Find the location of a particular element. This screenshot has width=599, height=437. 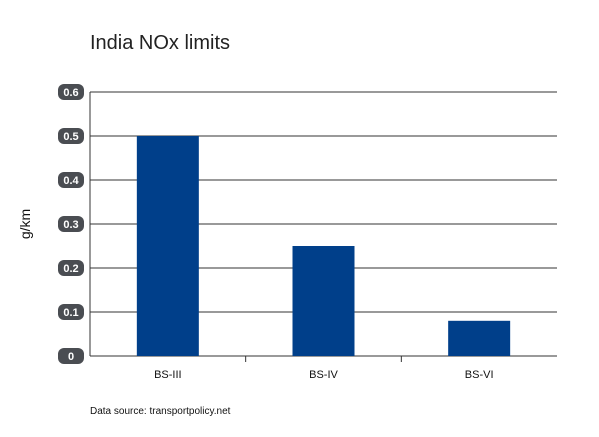

y-tick-label: 0 is located at coordinates (71, 357).